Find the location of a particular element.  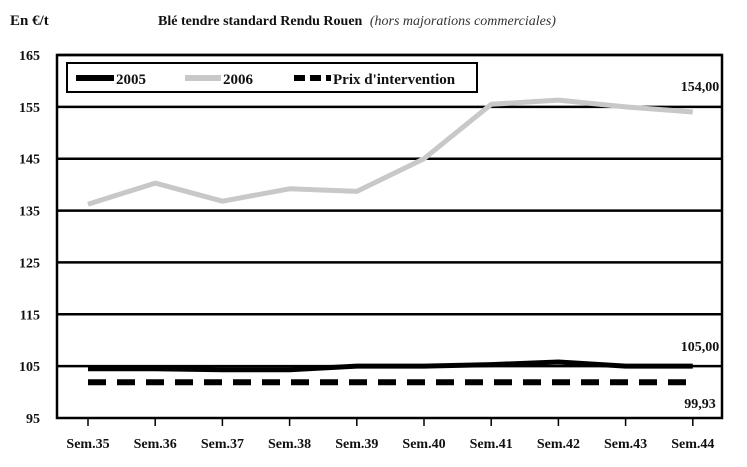

x-tick-label-Sem.42: Sem.42 is located at coordinates (558, 444).